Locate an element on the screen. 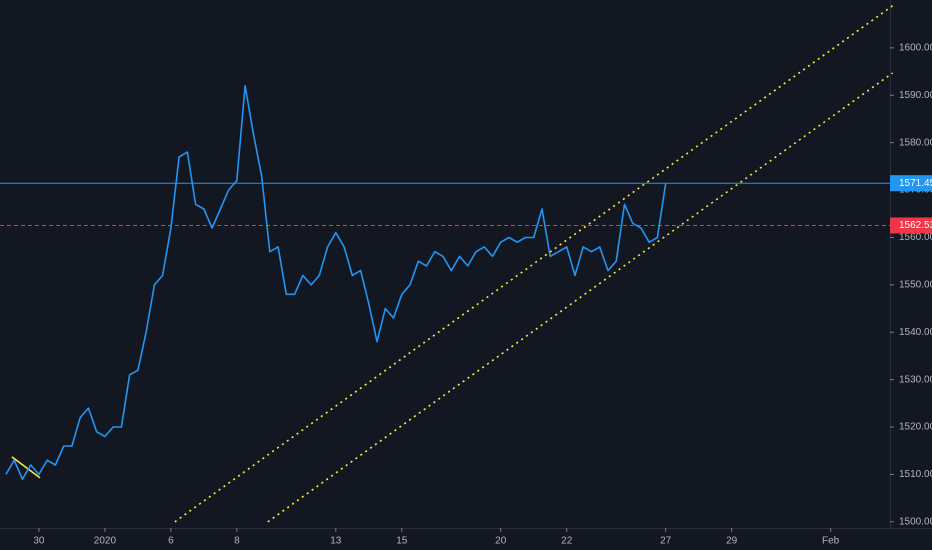  y-tick-label: 1560.00 is located at coordinates (915, 237).